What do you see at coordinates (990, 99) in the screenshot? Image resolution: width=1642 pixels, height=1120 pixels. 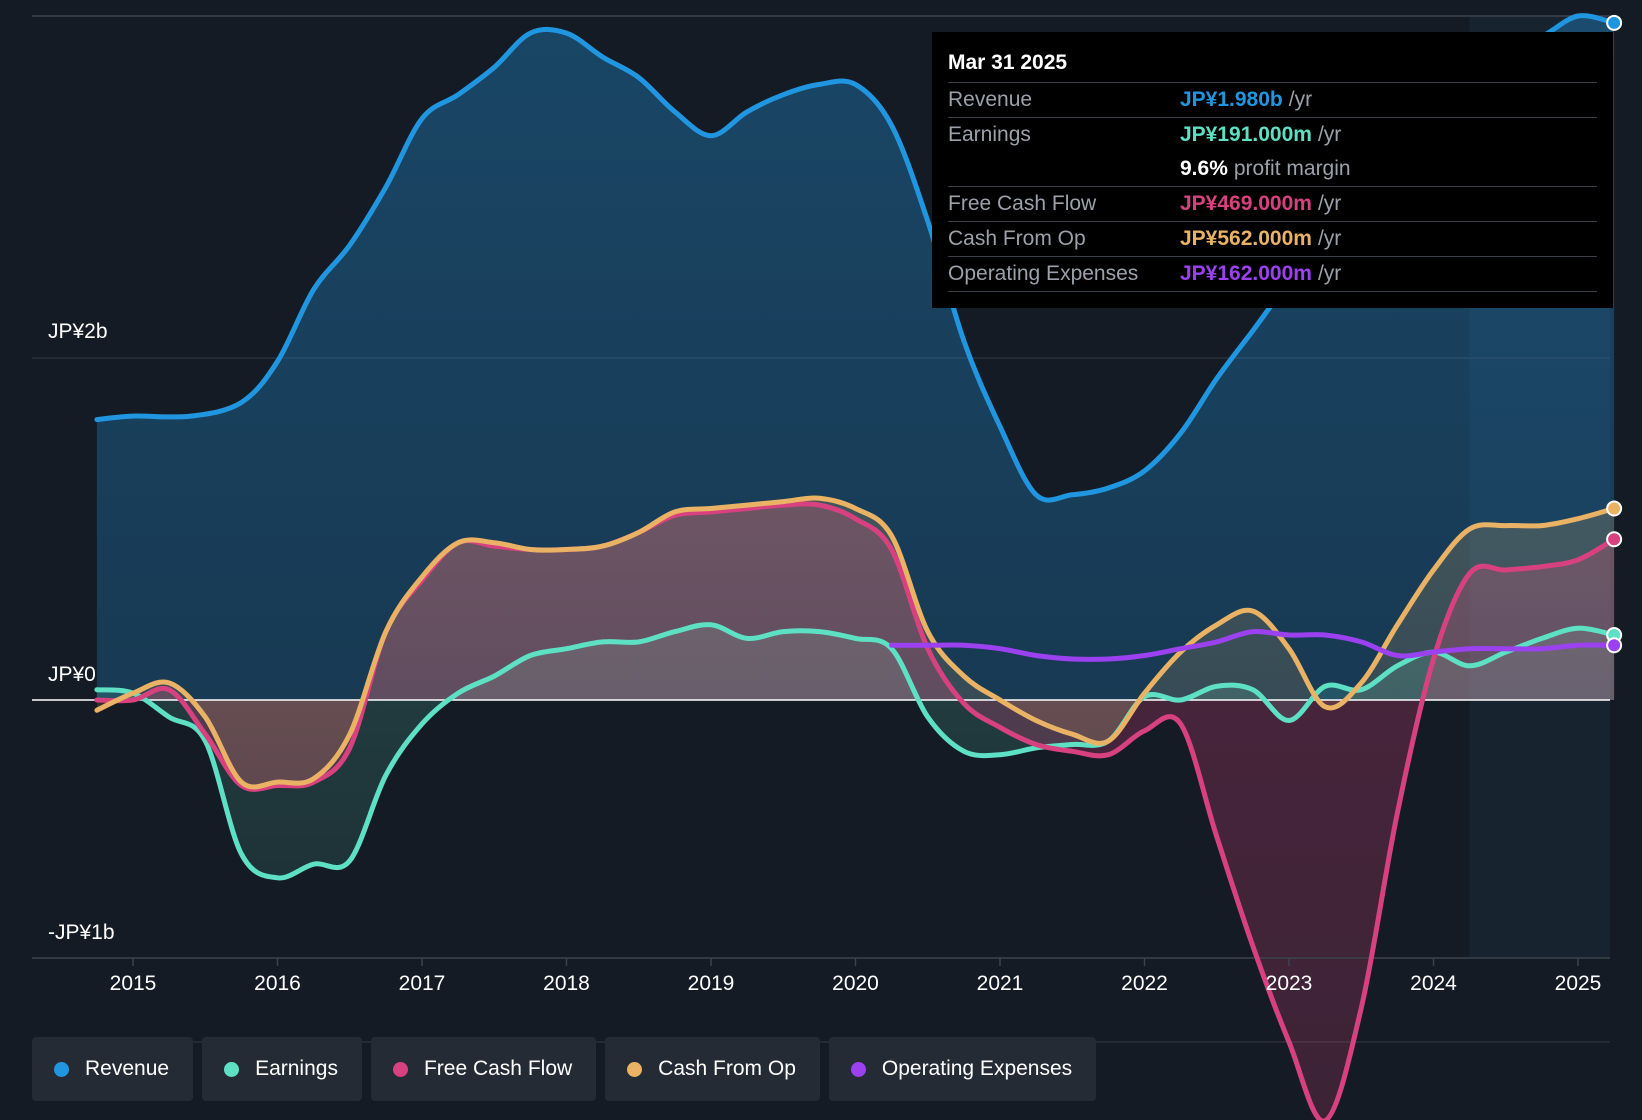 I see `tooltip-row-label: Revenue` at bounding box center [990, 99].